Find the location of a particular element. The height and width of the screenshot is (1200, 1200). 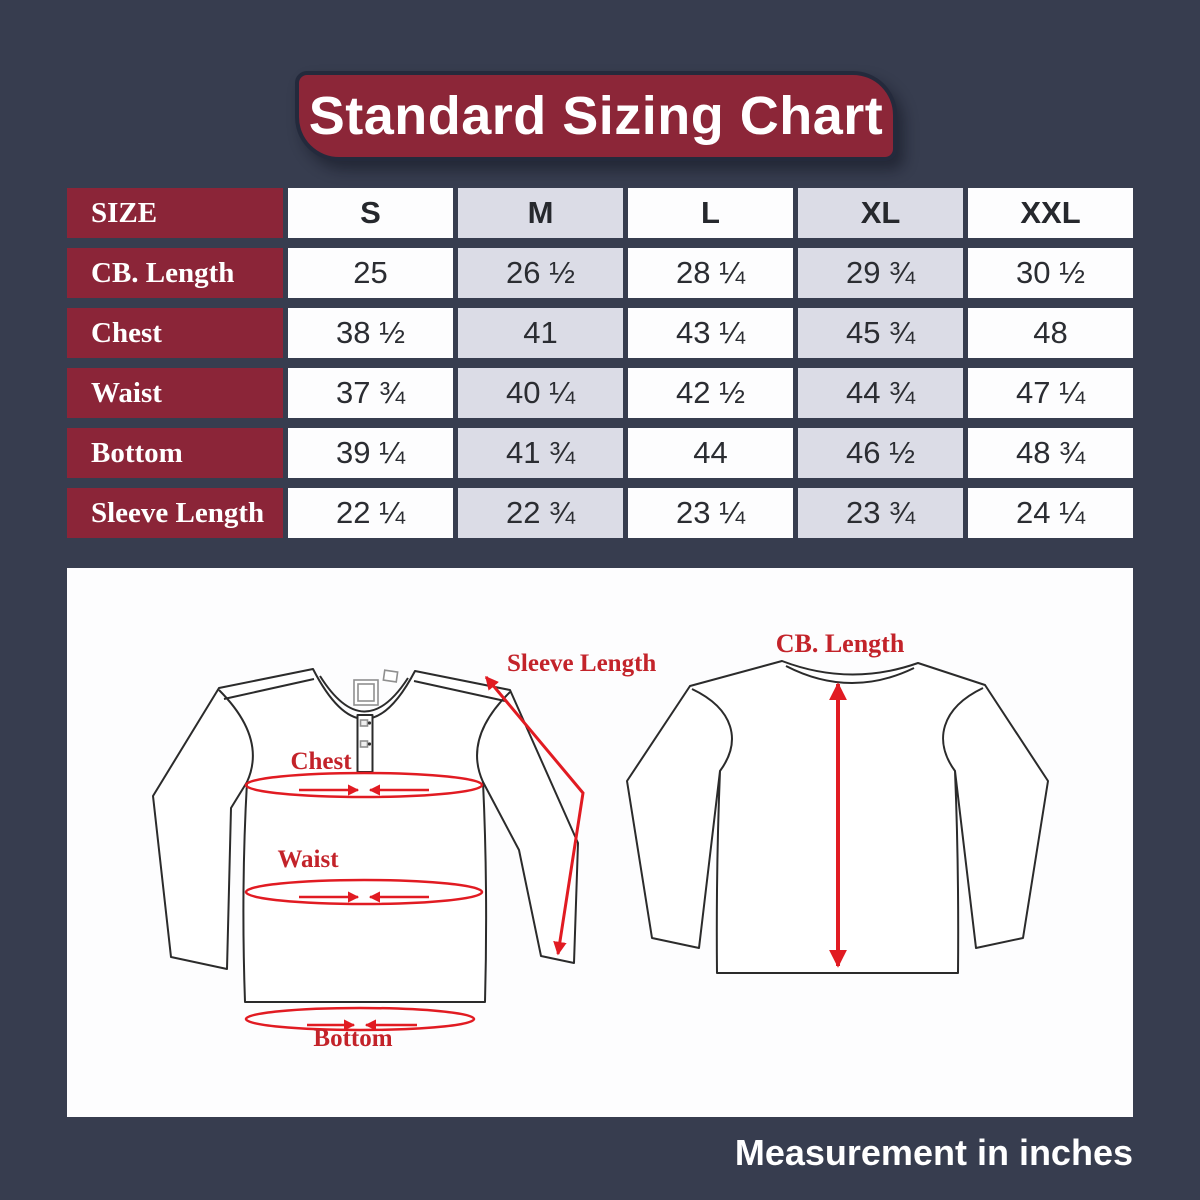

front-annotations is located at coordinates (414, 853).